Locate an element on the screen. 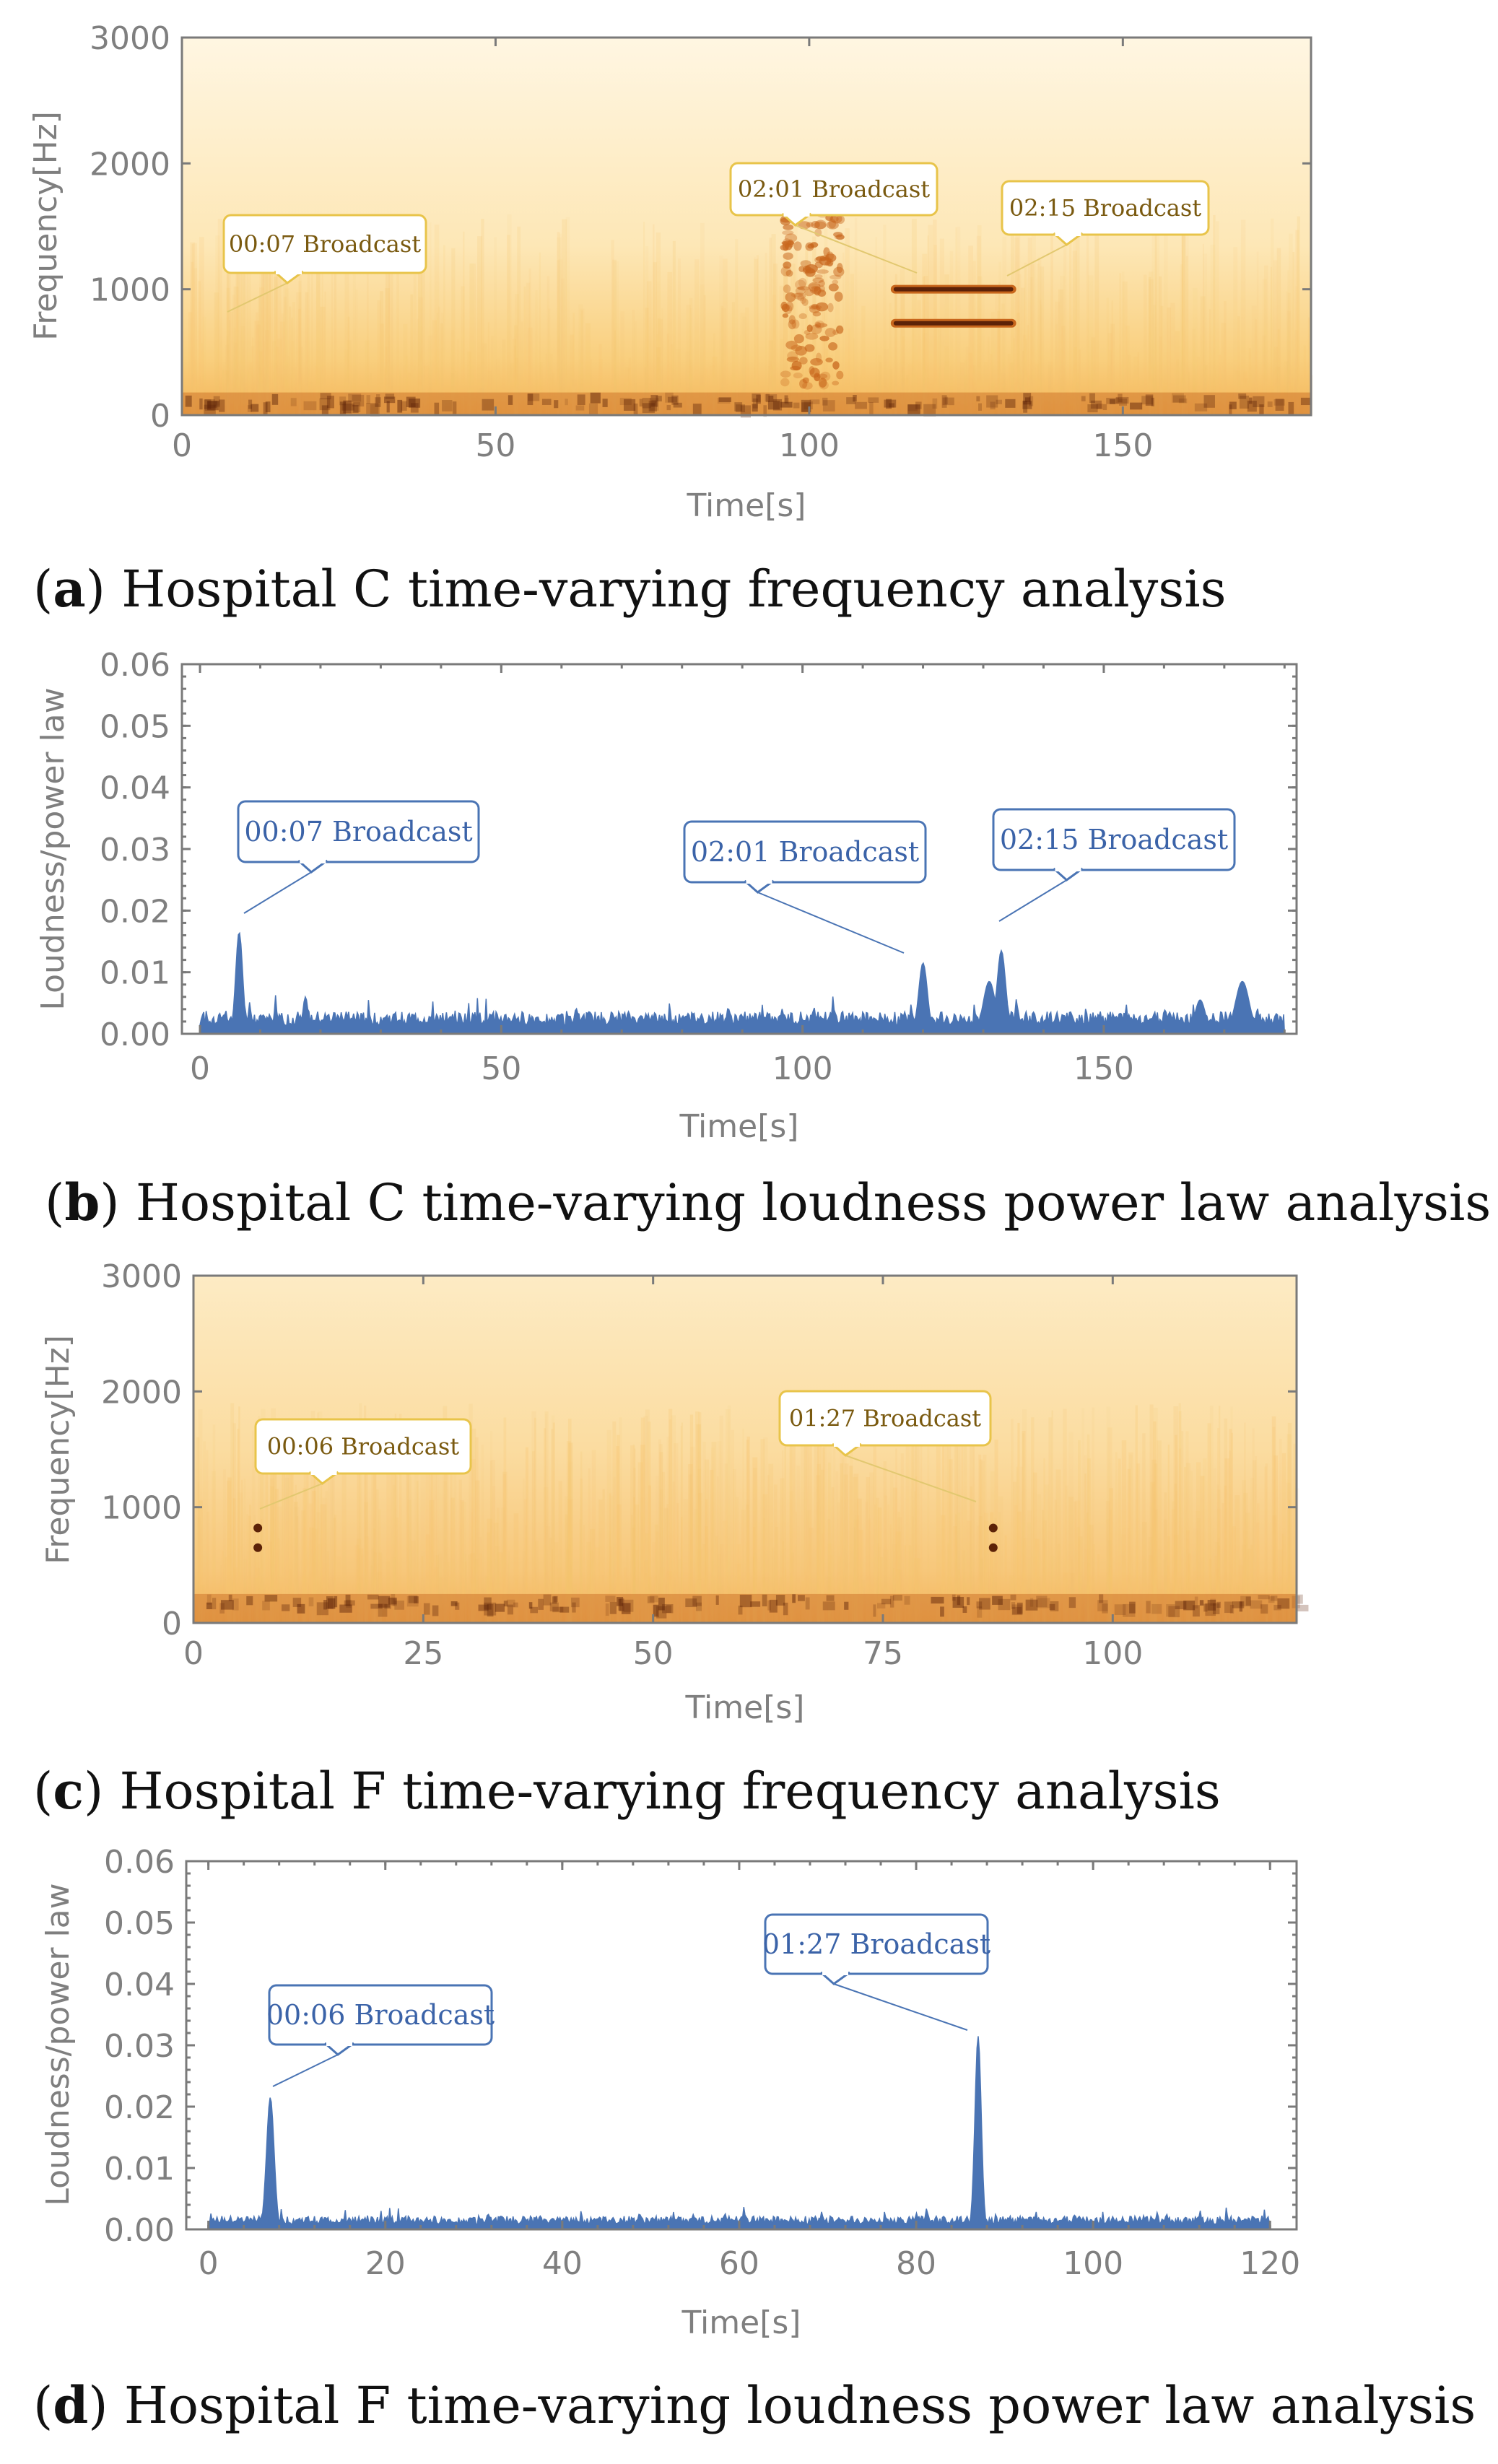  callout-leader is located at coordinates (831, 923).